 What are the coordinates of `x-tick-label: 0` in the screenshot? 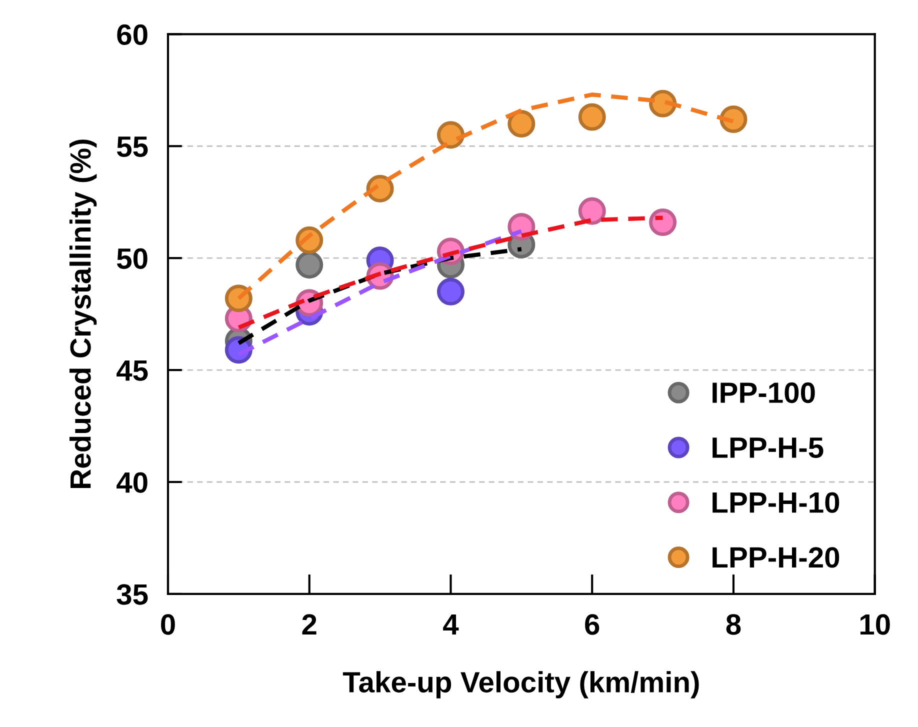 It's located at (168, 624).